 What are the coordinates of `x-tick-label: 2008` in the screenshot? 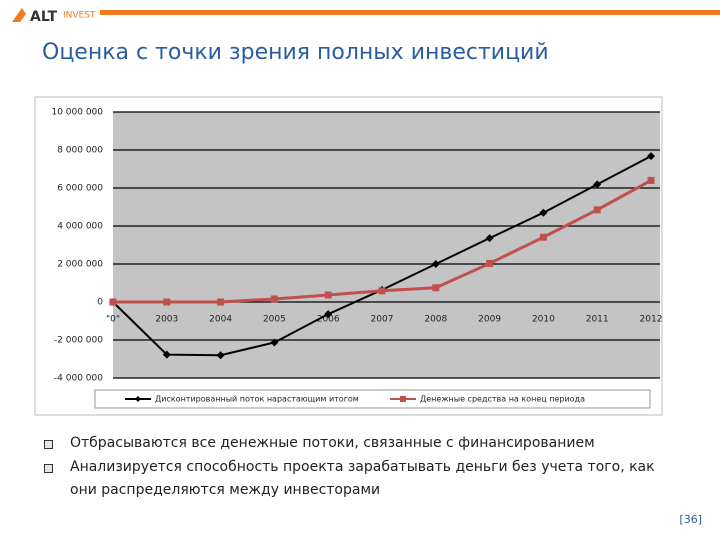 It's located at (435, 320).